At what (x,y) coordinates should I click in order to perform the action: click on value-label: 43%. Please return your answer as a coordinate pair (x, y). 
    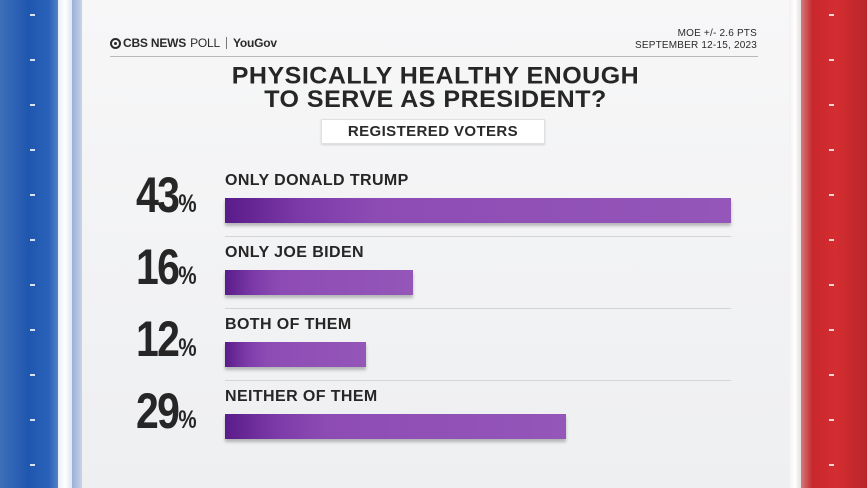
    Looking at the image, I should click on (166, 199).